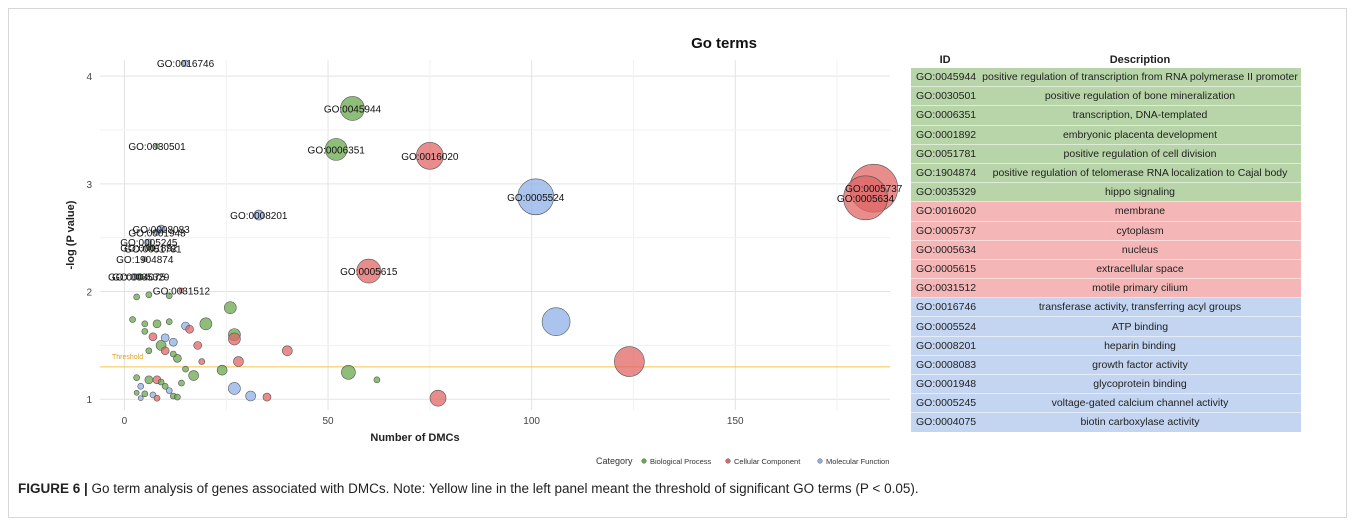 This screenshot has height=529, width=1357. I want to click on point-label: GO:0051781, so click(153, 249).